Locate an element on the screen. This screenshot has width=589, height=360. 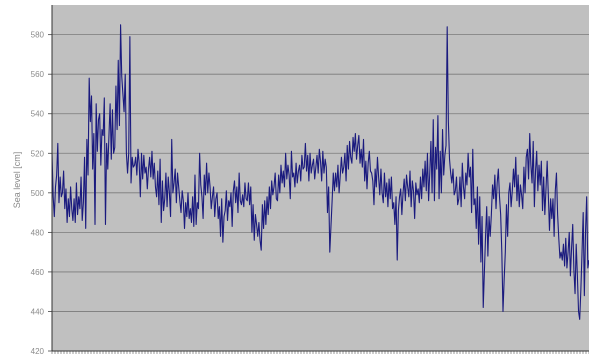
y-tick-label-580: 580 is located at coordinates (38, 35).